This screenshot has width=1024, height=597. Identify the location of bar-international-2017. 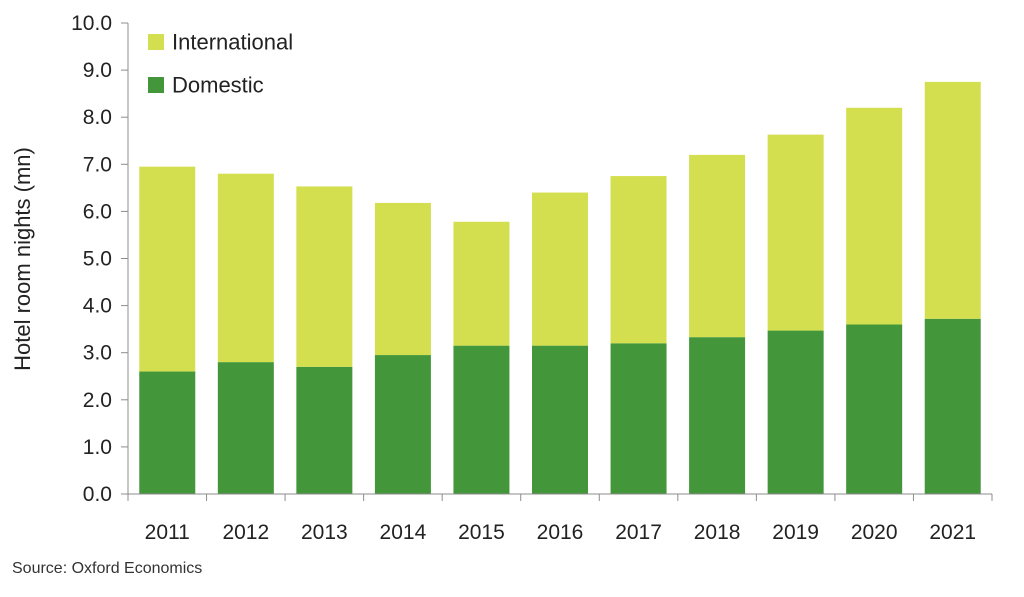
(638, 260).